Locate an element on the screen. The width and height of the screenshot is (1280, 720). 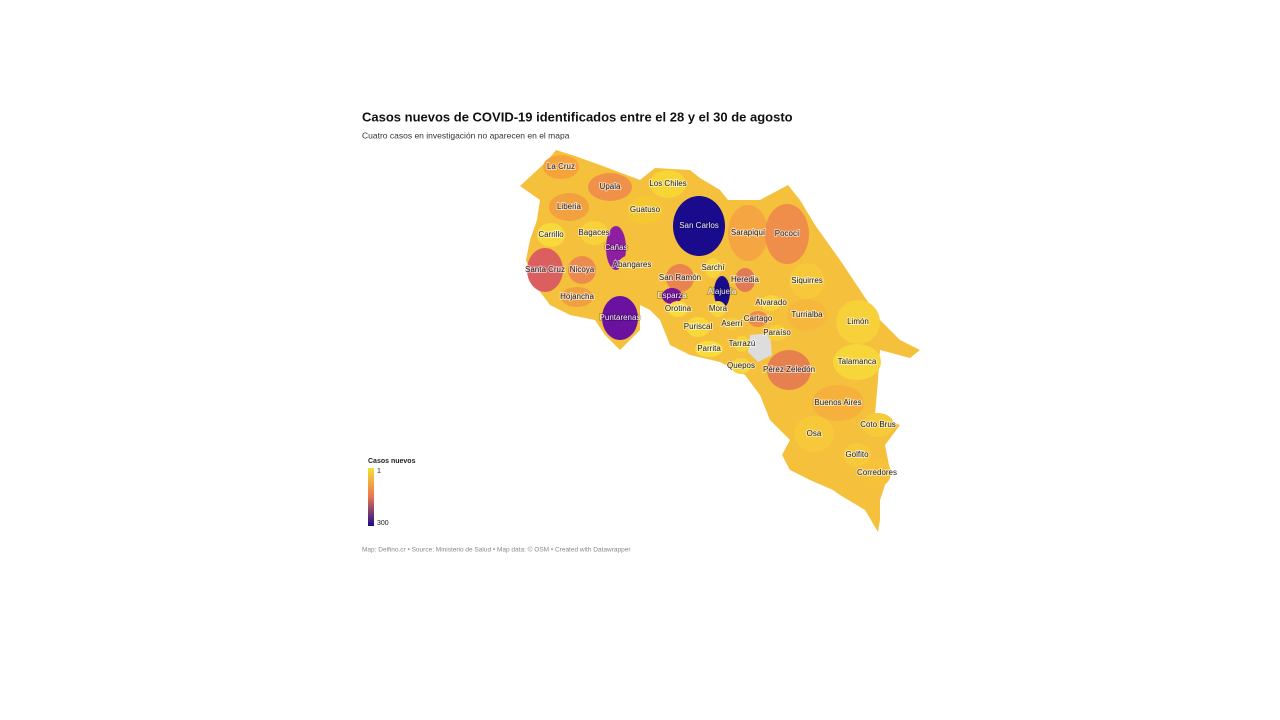
region-label: Pérez Zeledón is located at coordinates (789, 369).